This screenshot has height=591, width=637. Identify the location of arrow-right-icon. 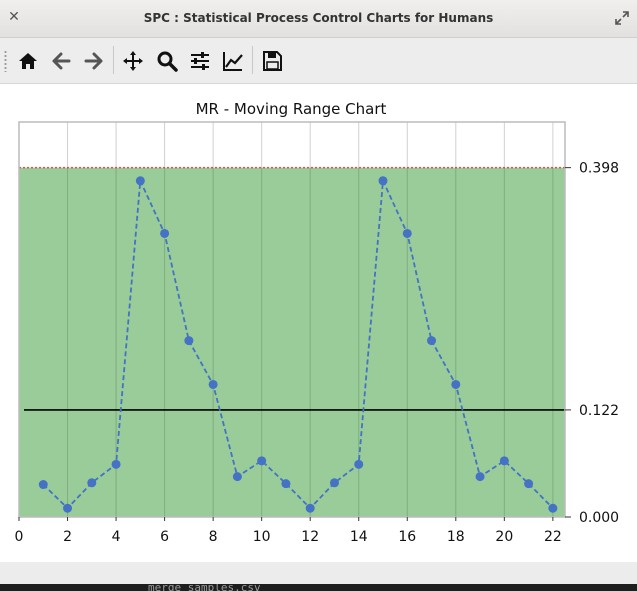
(93, 61).